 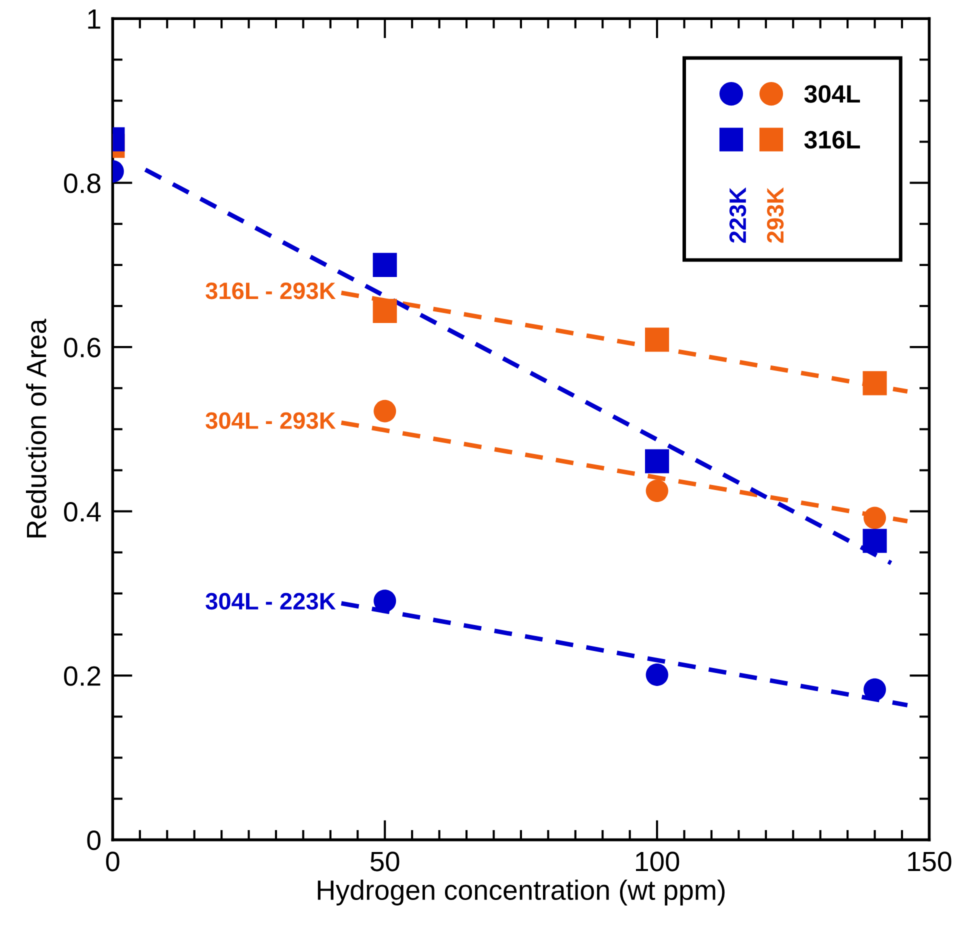 I want to click on x-tick-label: 50, so click(x=385, y=862).